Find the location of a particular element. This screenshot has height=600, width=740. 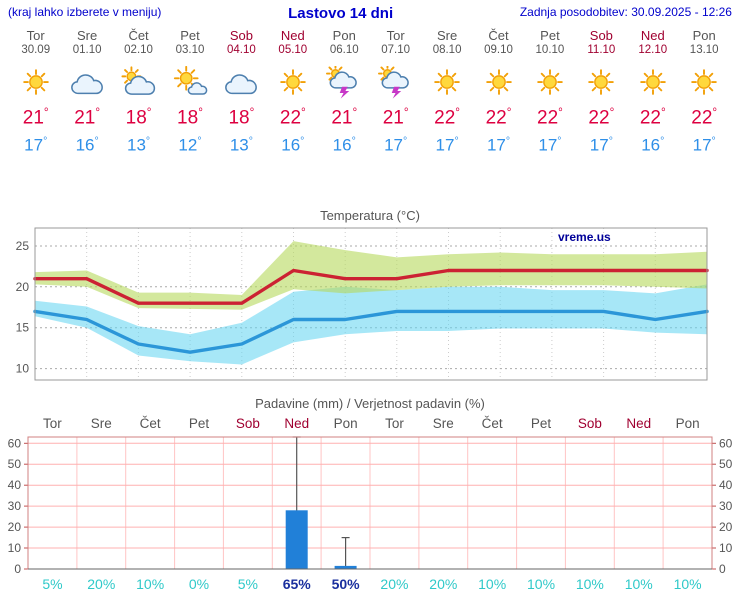

precip-ytick-left: 20 is located at coordinates (15, 527).